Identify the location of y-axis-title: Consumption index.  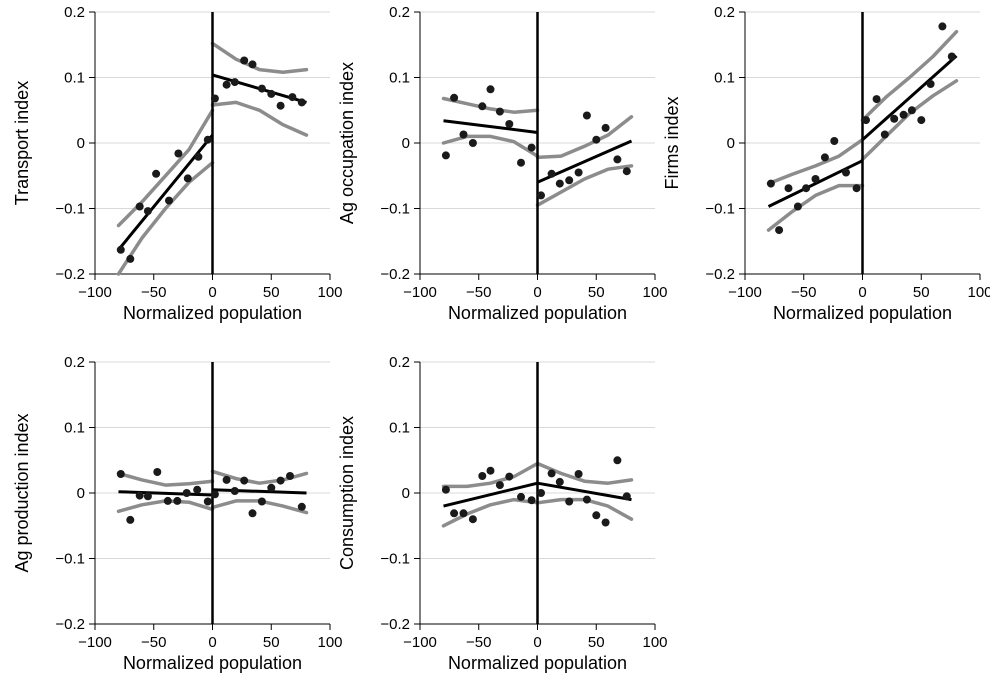
(347, 493).